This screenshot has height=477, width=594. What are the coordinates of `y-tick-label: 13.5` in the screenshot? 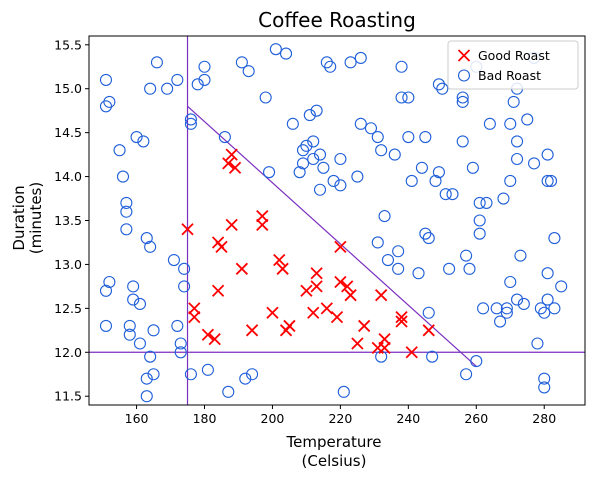 It's located at (68, 220).